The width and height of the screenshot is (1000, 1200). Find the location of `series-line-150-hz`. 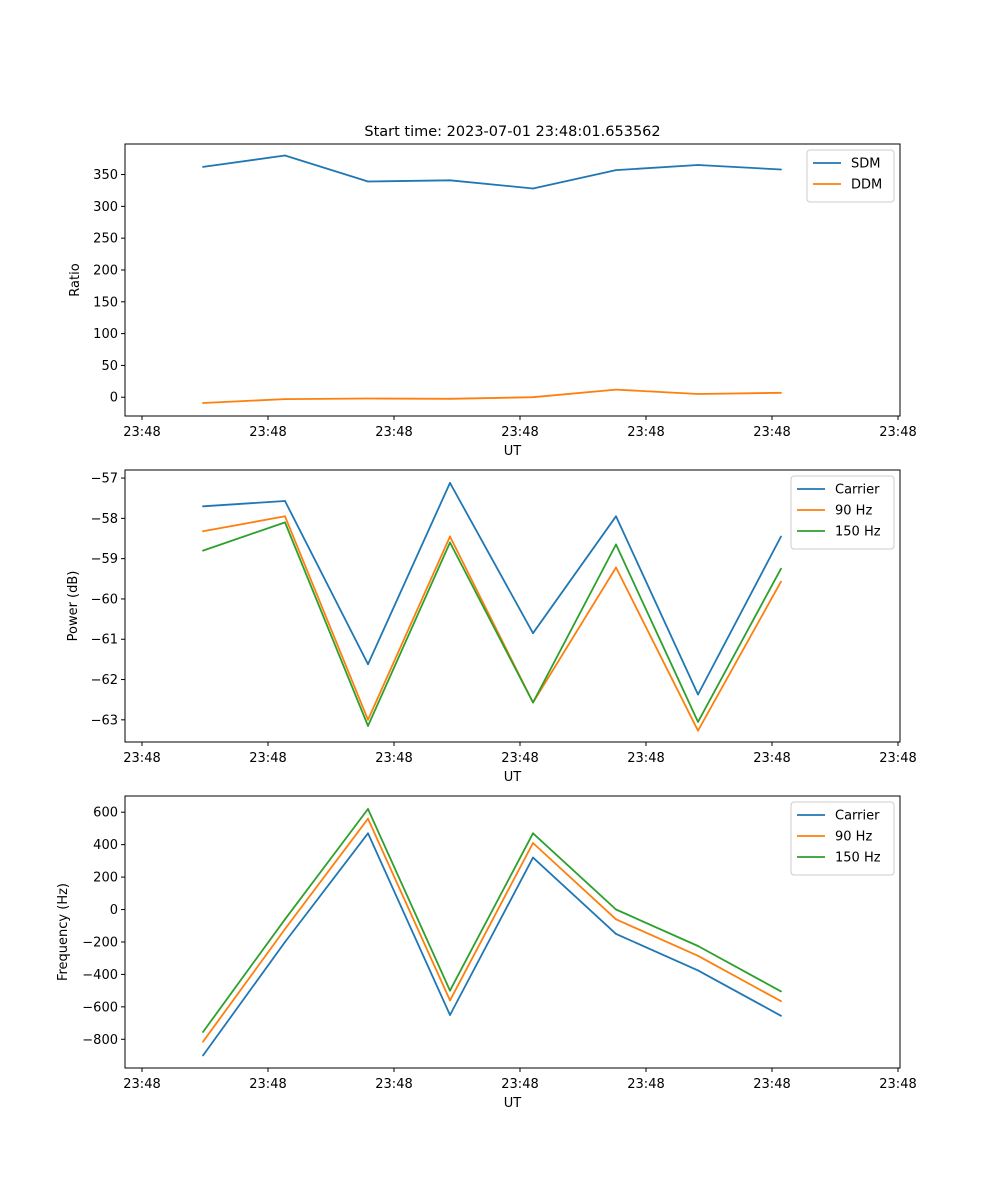

series-line-150-hz is located at coordinates (492, 920).